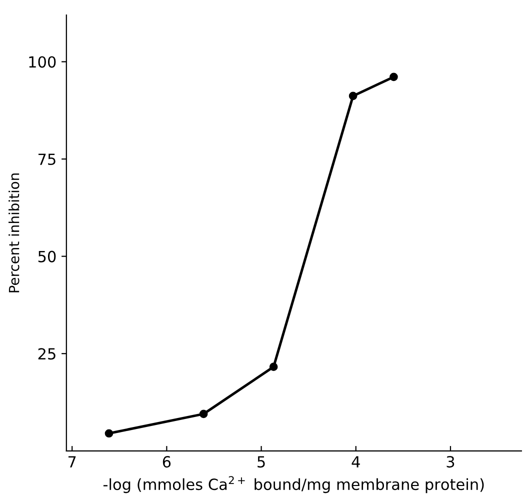  What do you see at coordinates (42, 62) in the screenshot?
I see `y-tick-label: 100` at bounding box center [42, 62].